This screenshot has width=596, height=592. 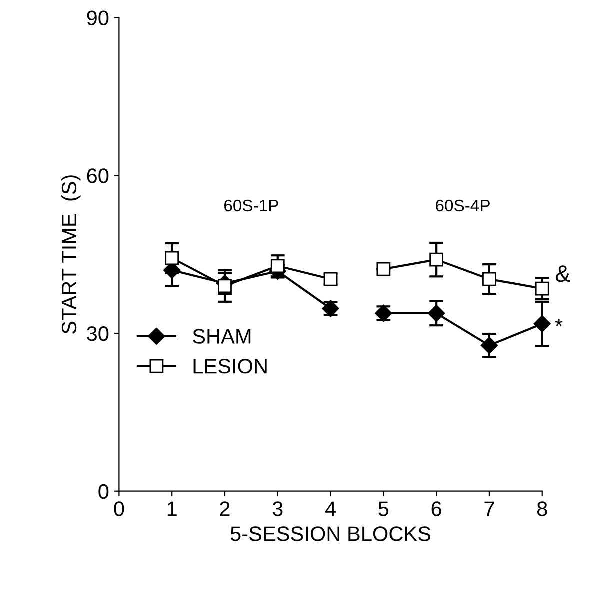 I want to click on x-tick-label: 7, so click(x=489, y=509).